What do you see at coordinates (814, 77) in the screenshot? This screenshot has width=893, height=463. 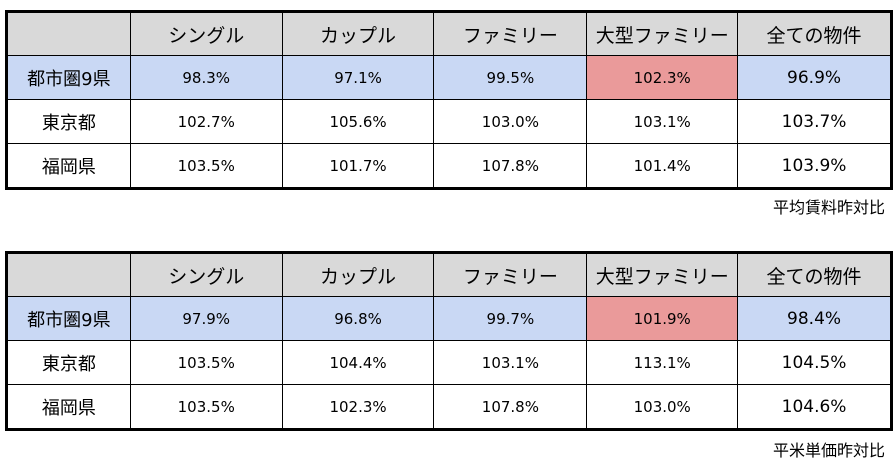 I see `table-cell: 96.9%` at bounding box center [814, 77].